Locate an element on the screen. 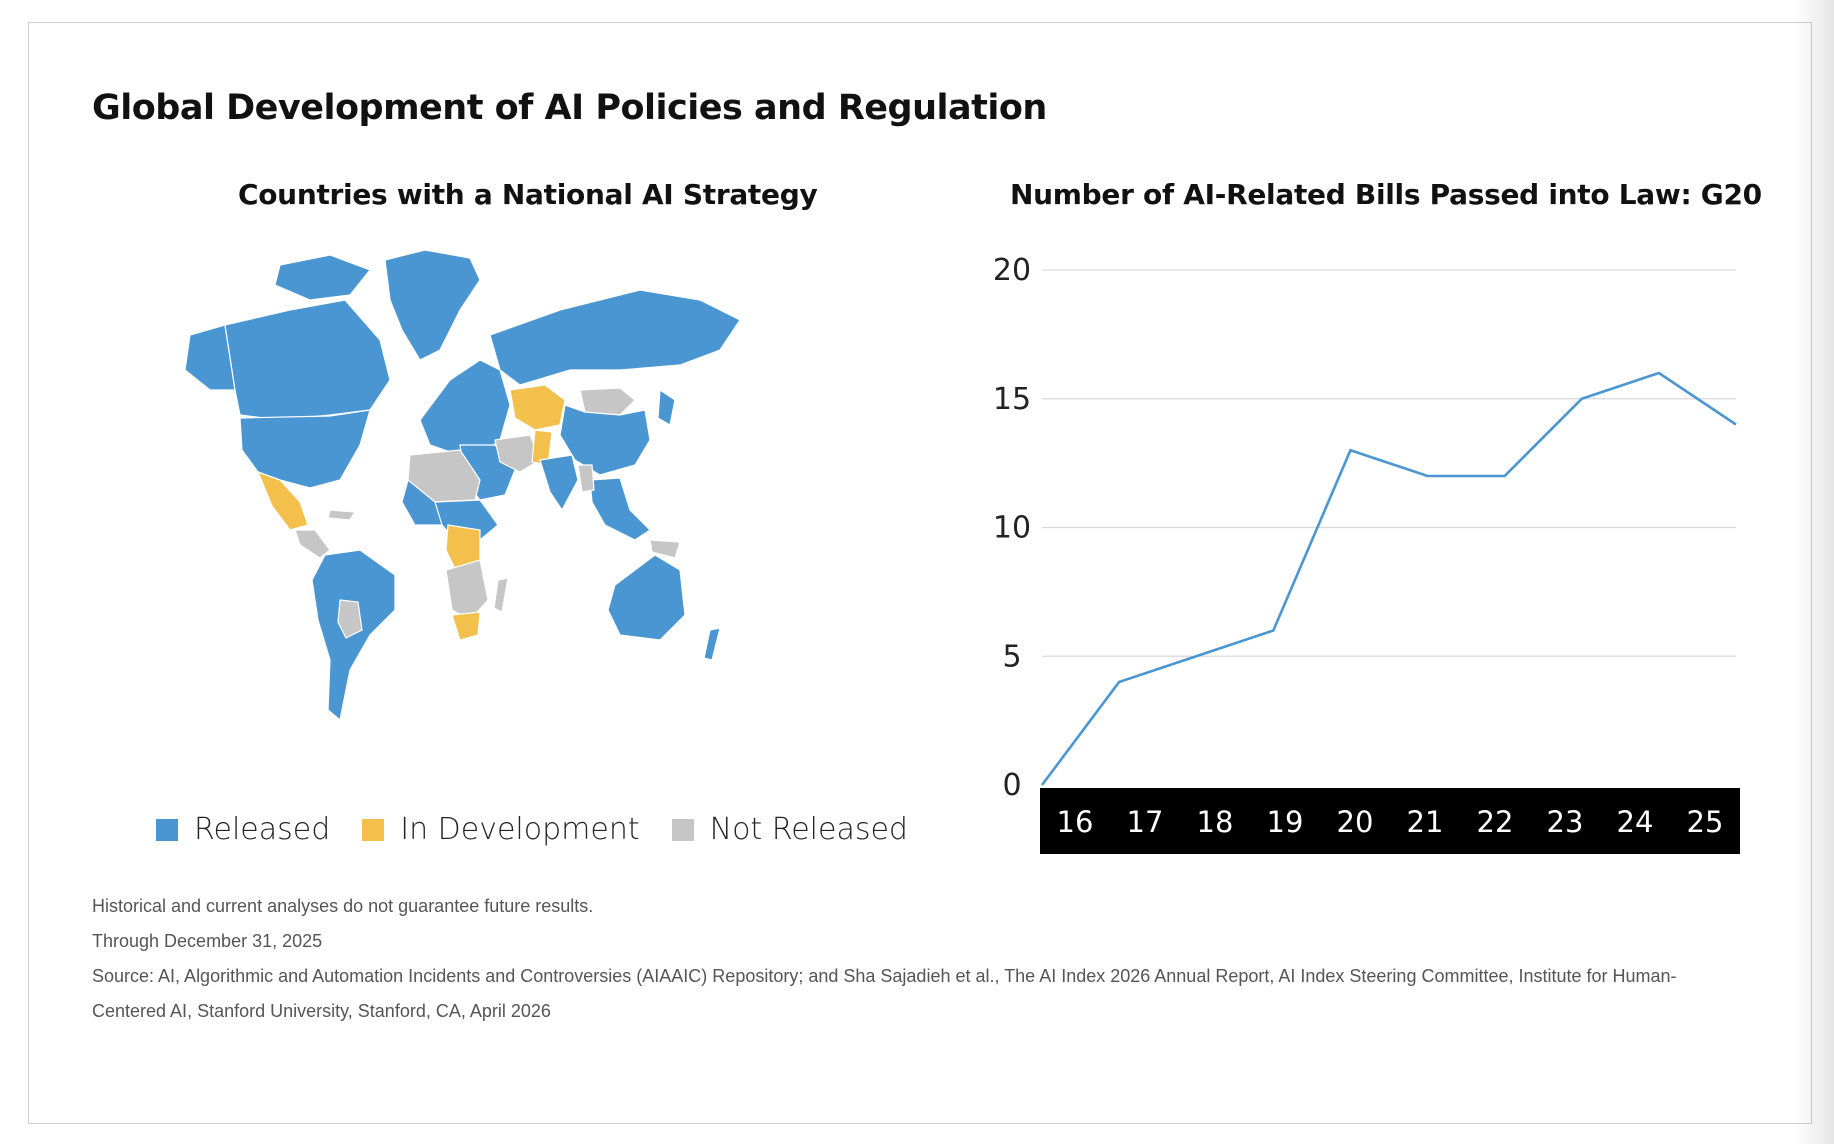 Image resolution: width=1834 pixels, height=1144 pixels. legend-label-not-released: Not Released is located at coordinates (808, 829).